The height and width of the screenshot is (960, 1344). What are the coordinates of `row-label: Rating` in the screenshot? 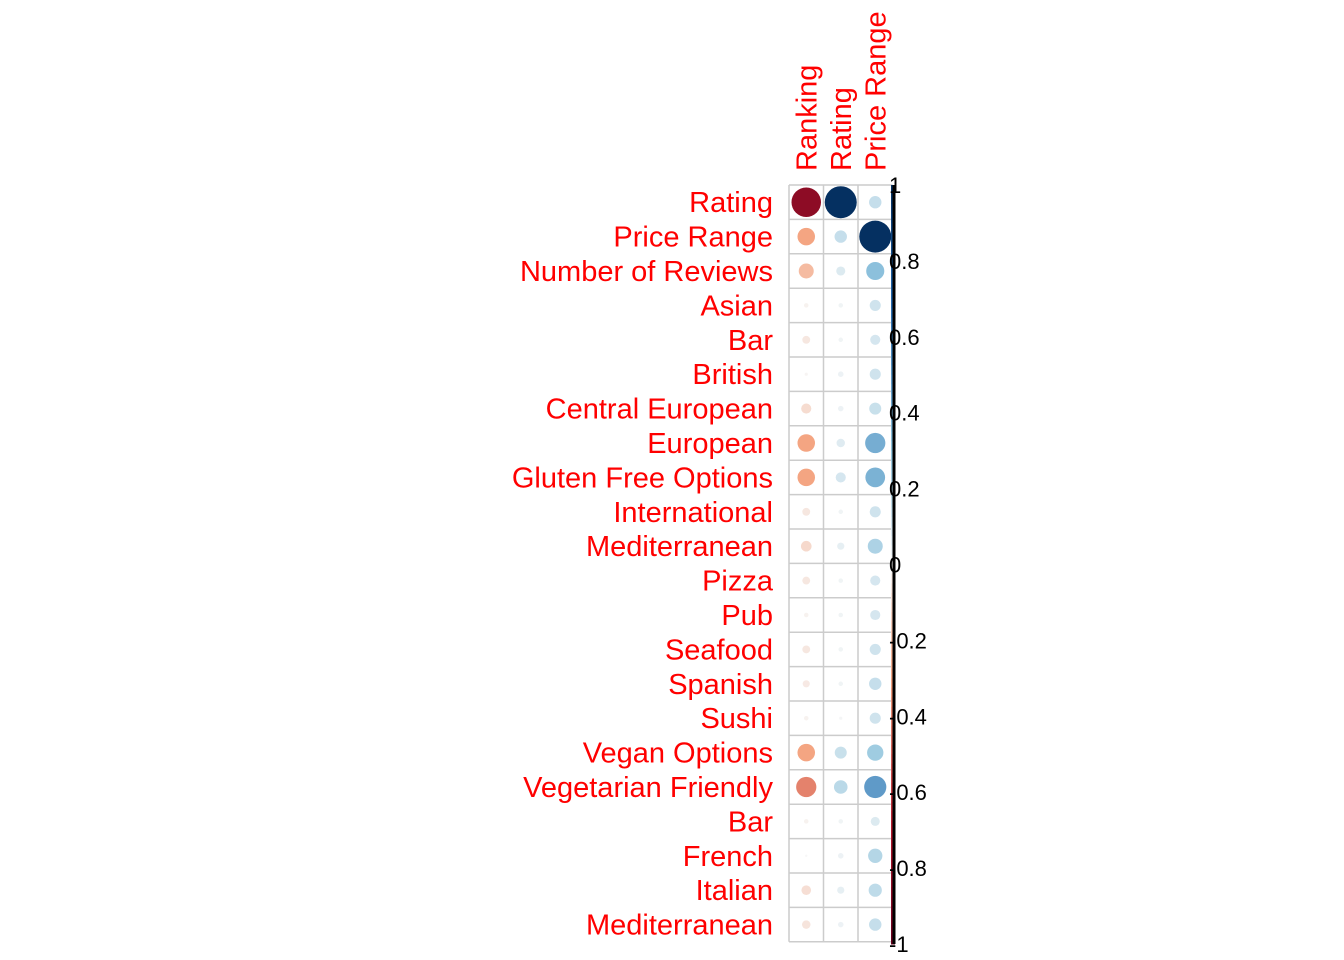 It's located at (731, 203).